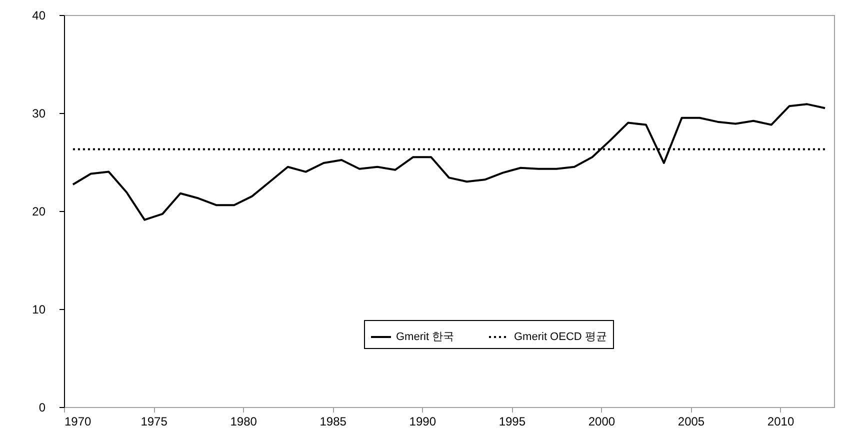 The image size is (844, 436). What do you see at coordinates (39, 309) in the screenshot?
I see `y-tick-label: 10` at bounding box center [39, 309].